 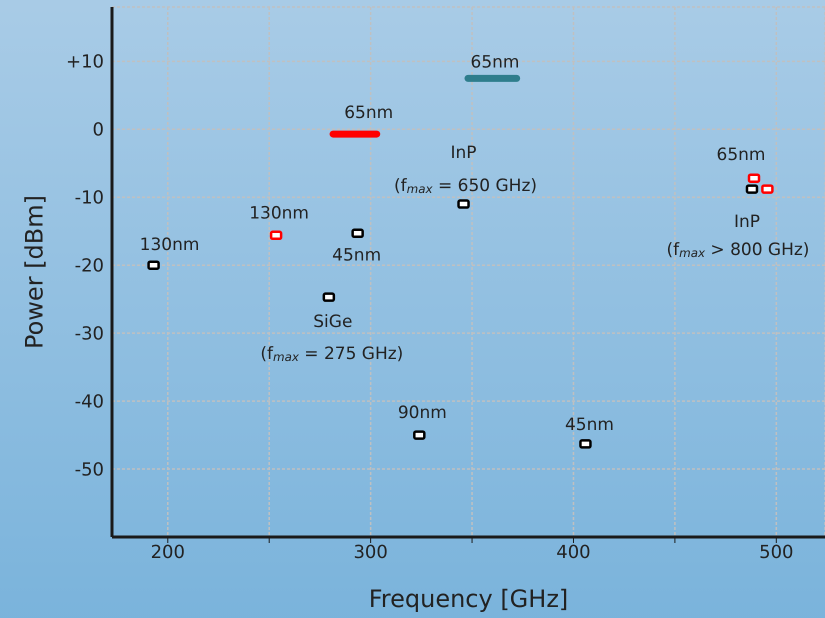 I want to click on x-tick-label: 400, so click(x=573, y=552).